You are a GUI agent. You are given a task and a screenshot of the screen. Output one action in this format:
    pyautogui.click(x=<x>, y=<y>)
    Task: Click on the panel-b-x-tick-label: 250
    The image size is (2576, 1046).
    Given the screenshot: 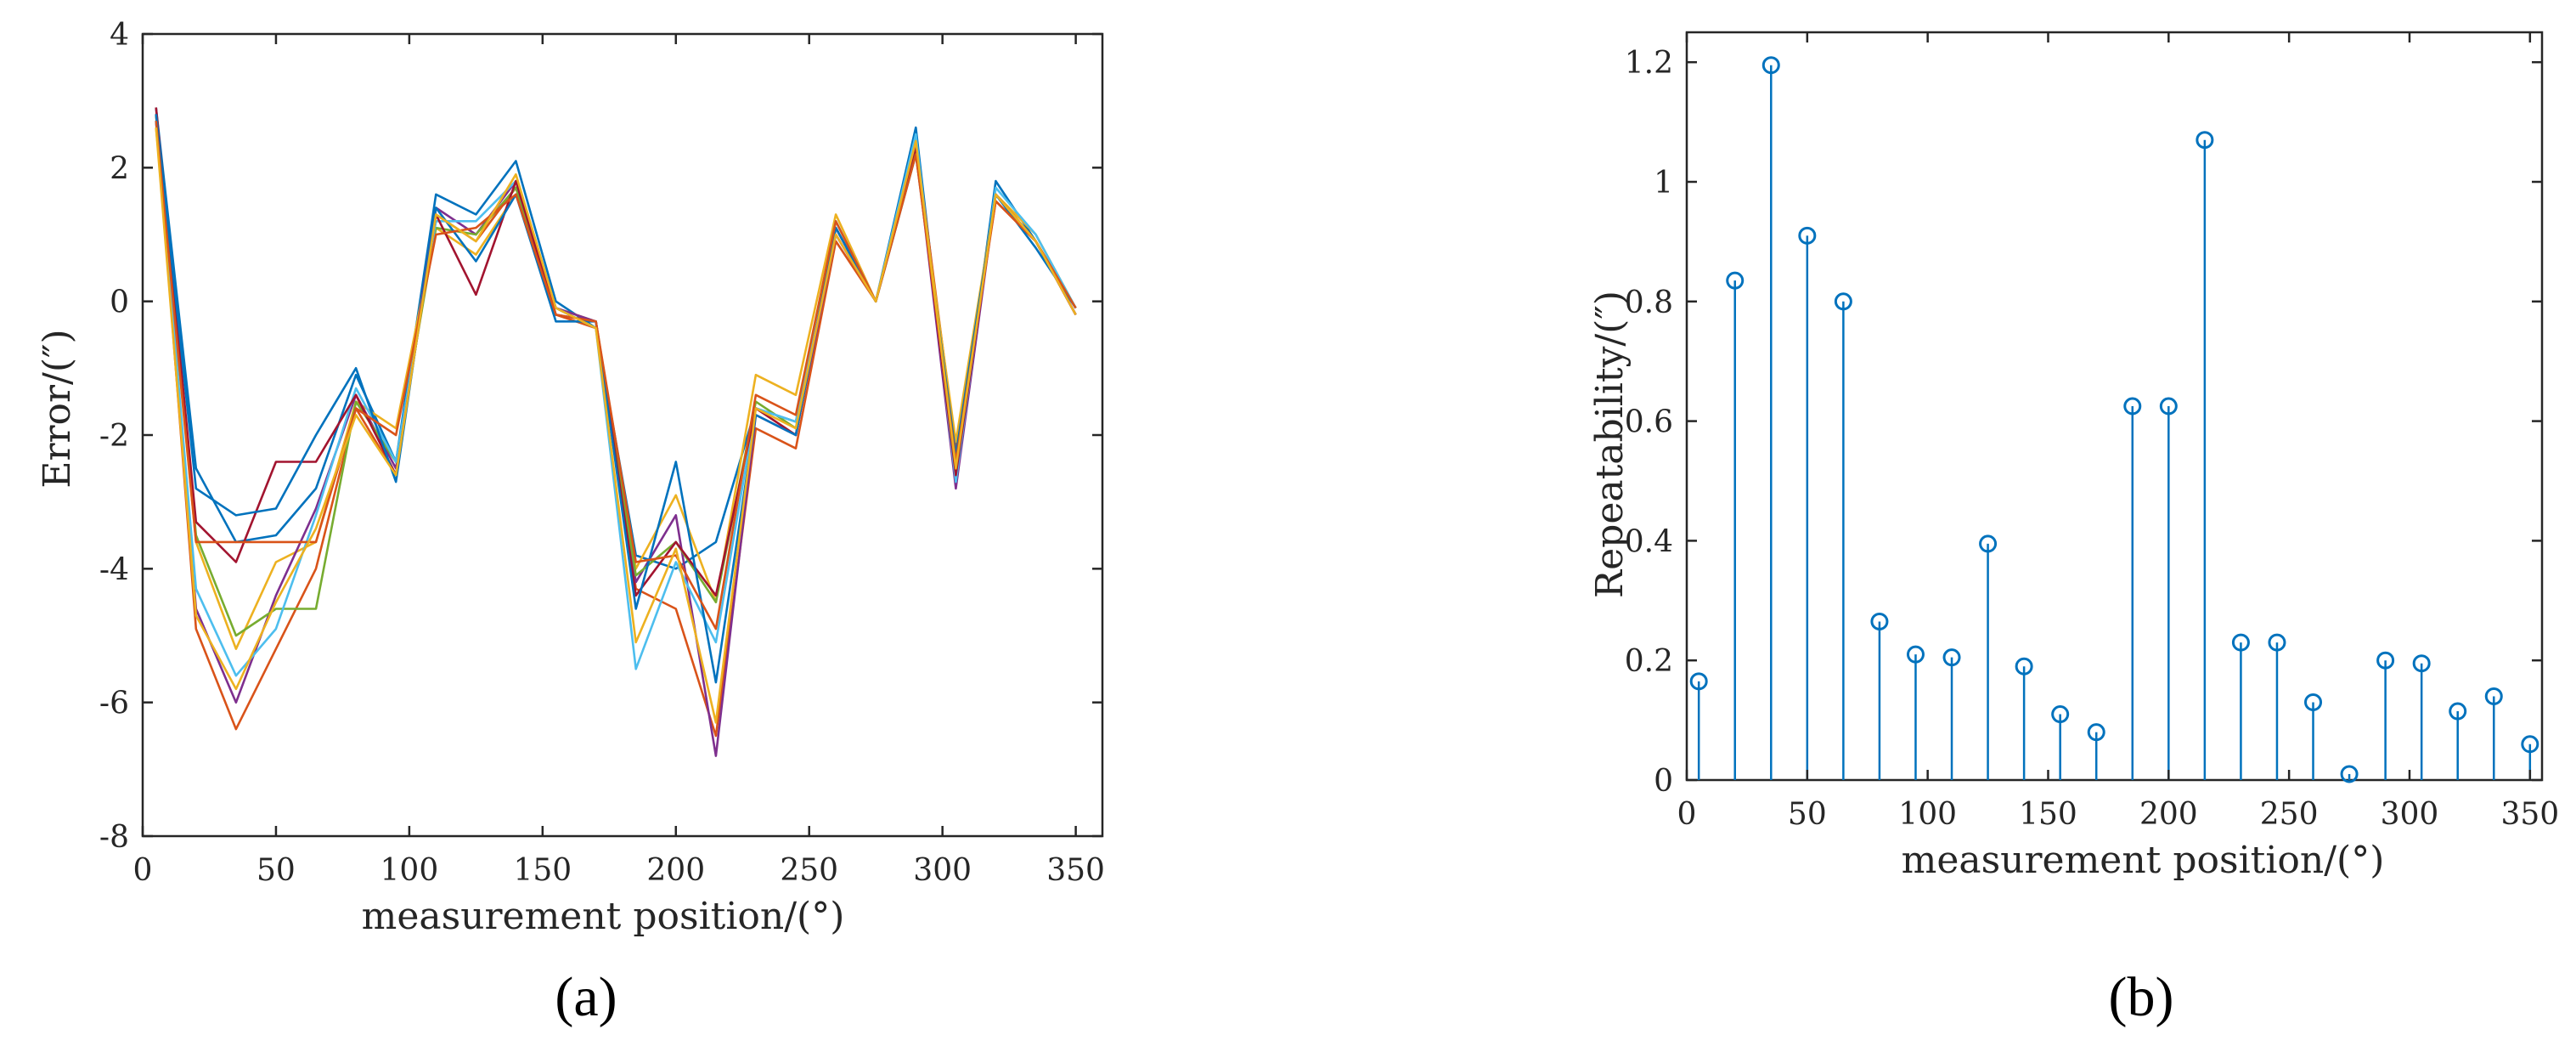 What is the action you would take?
    pyautogui.click(x=2289, y=814)
    